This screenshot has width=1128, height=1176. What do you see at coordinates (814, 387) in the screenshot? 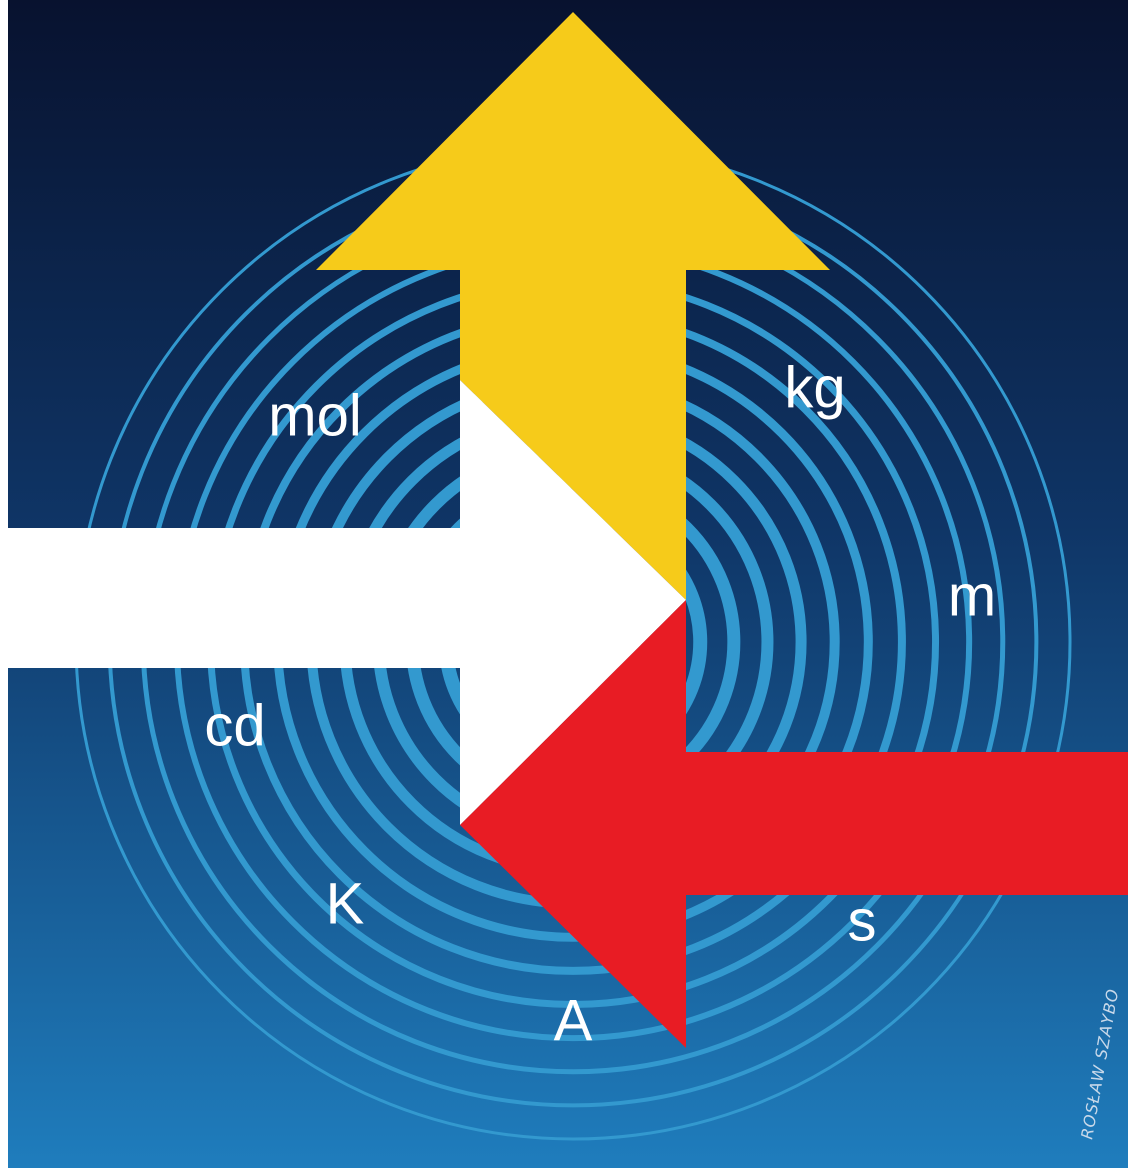
I see `unit-label: kg` at bounding box center [814, 387].